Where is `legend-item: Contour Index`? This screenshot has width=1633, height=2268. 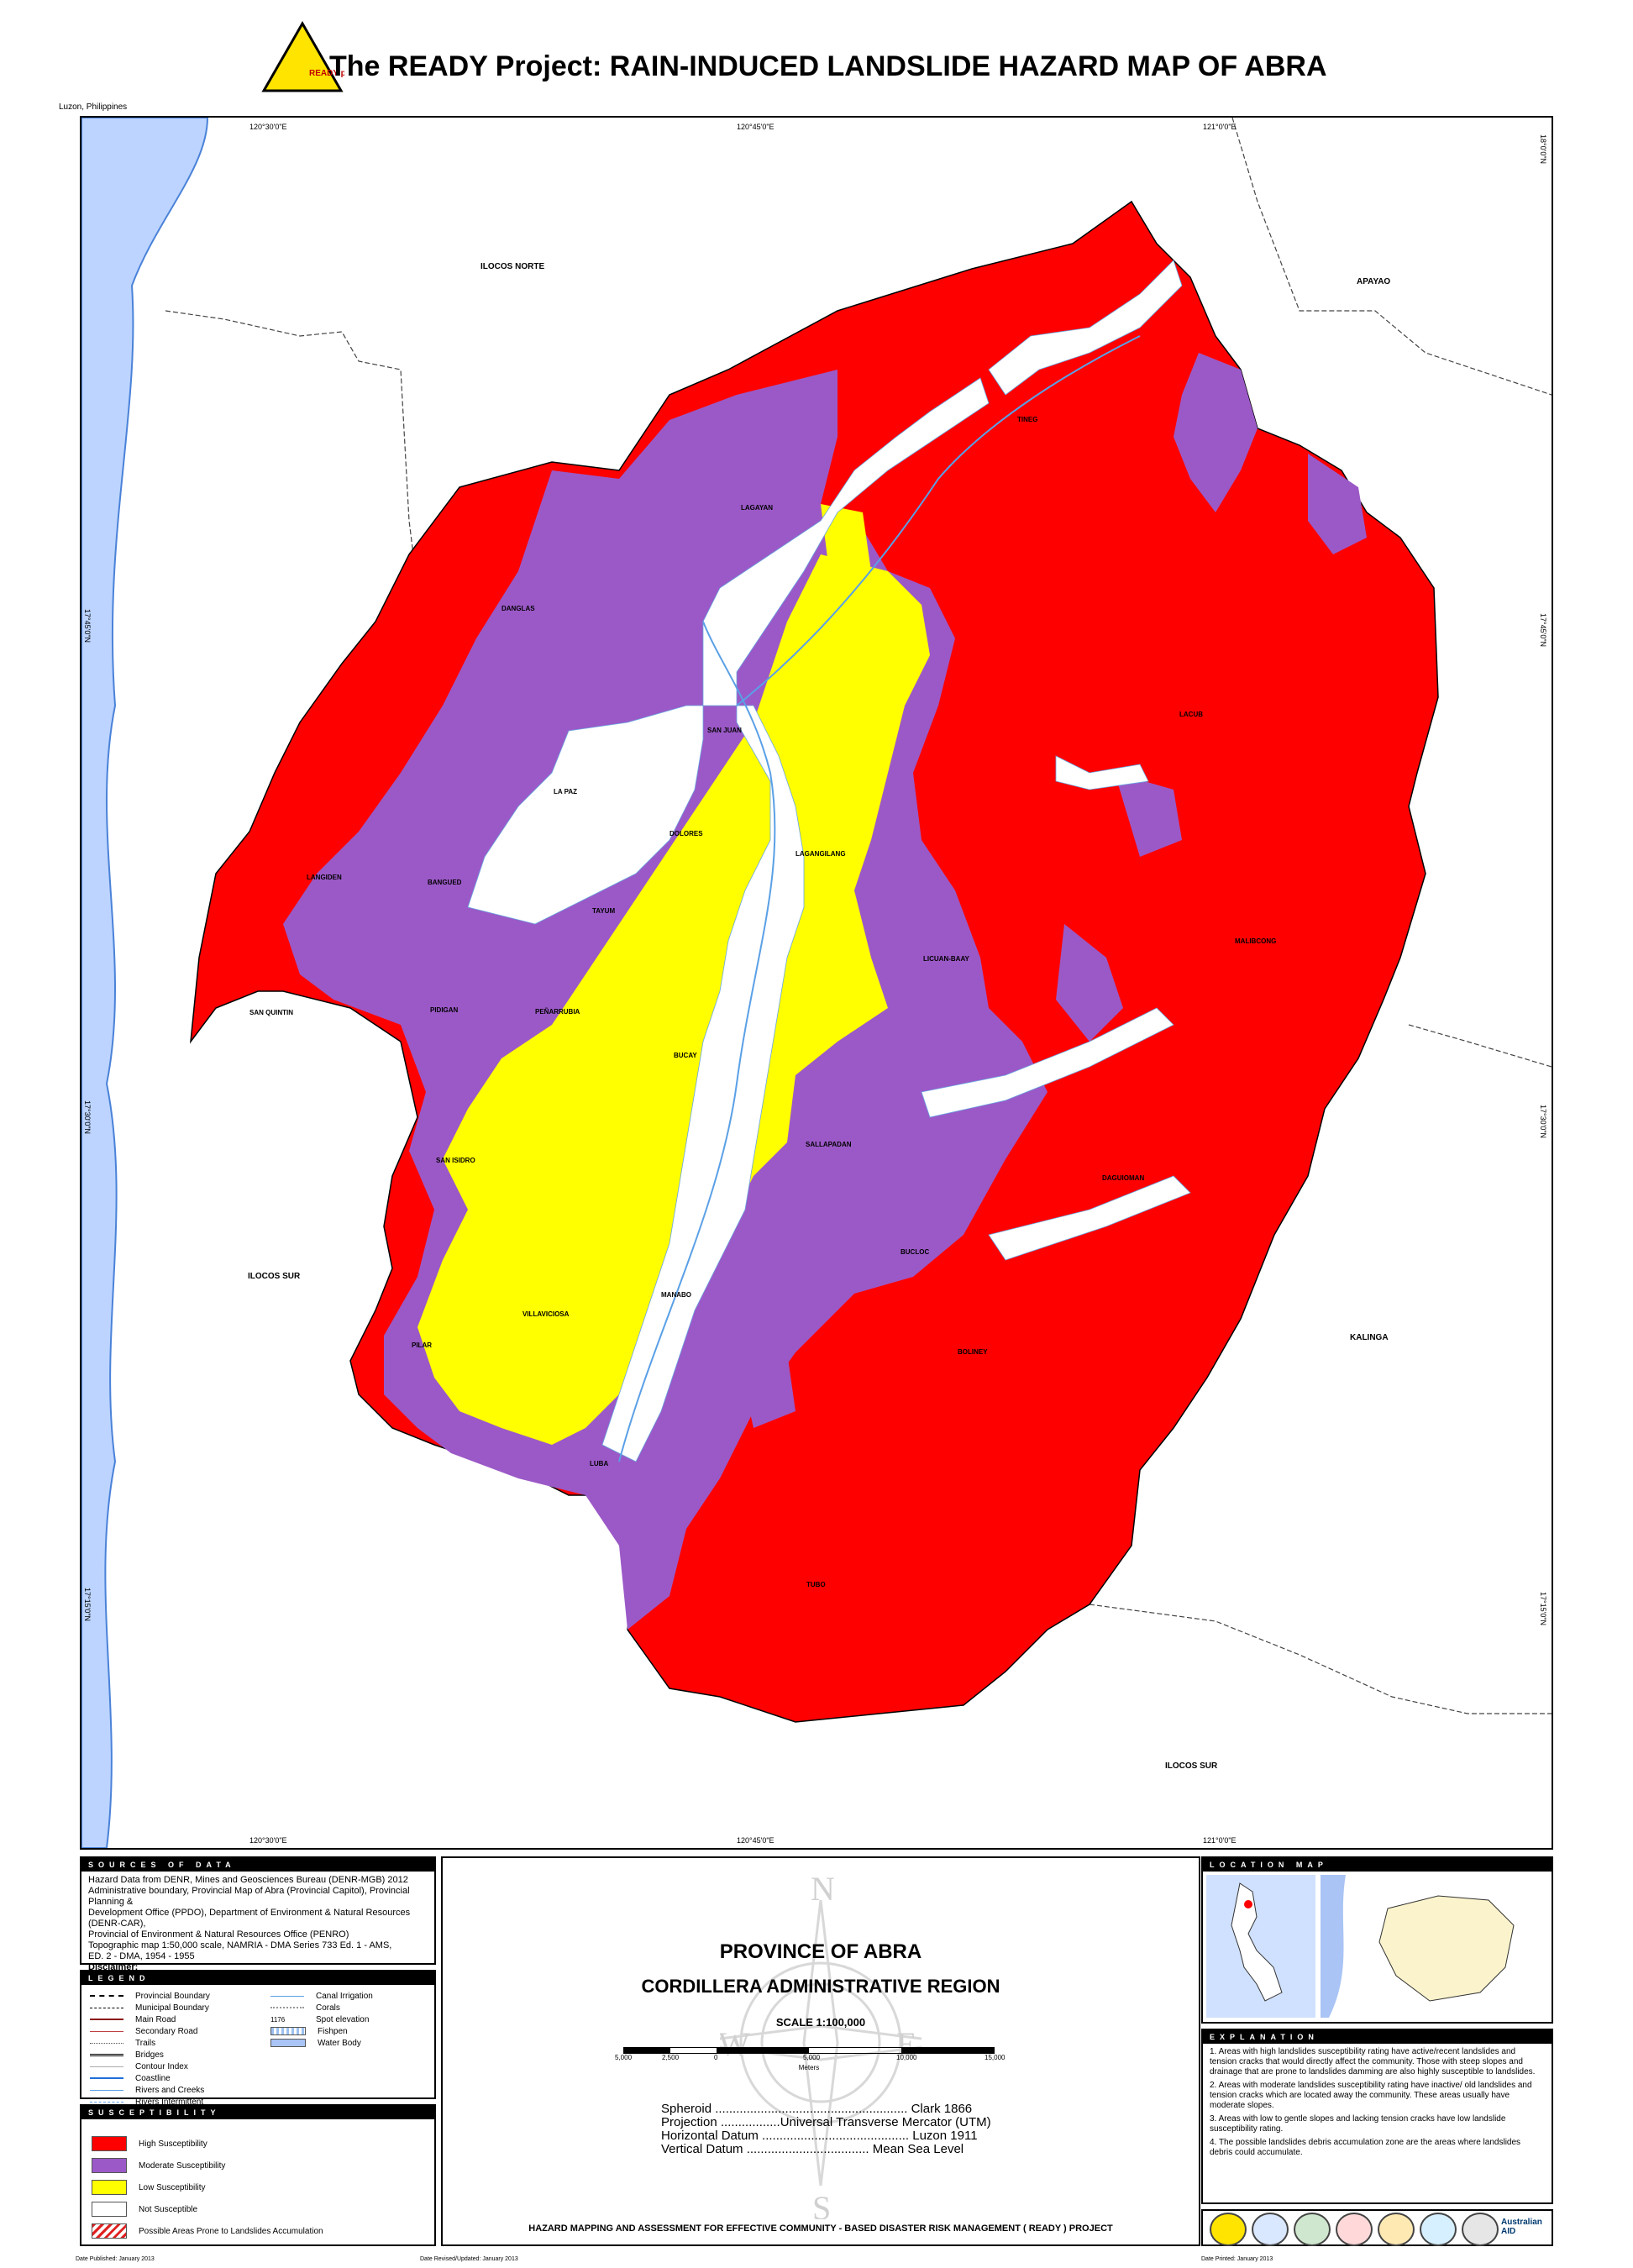 legend-item: Contour Index is located at coordinates (174, 2066).